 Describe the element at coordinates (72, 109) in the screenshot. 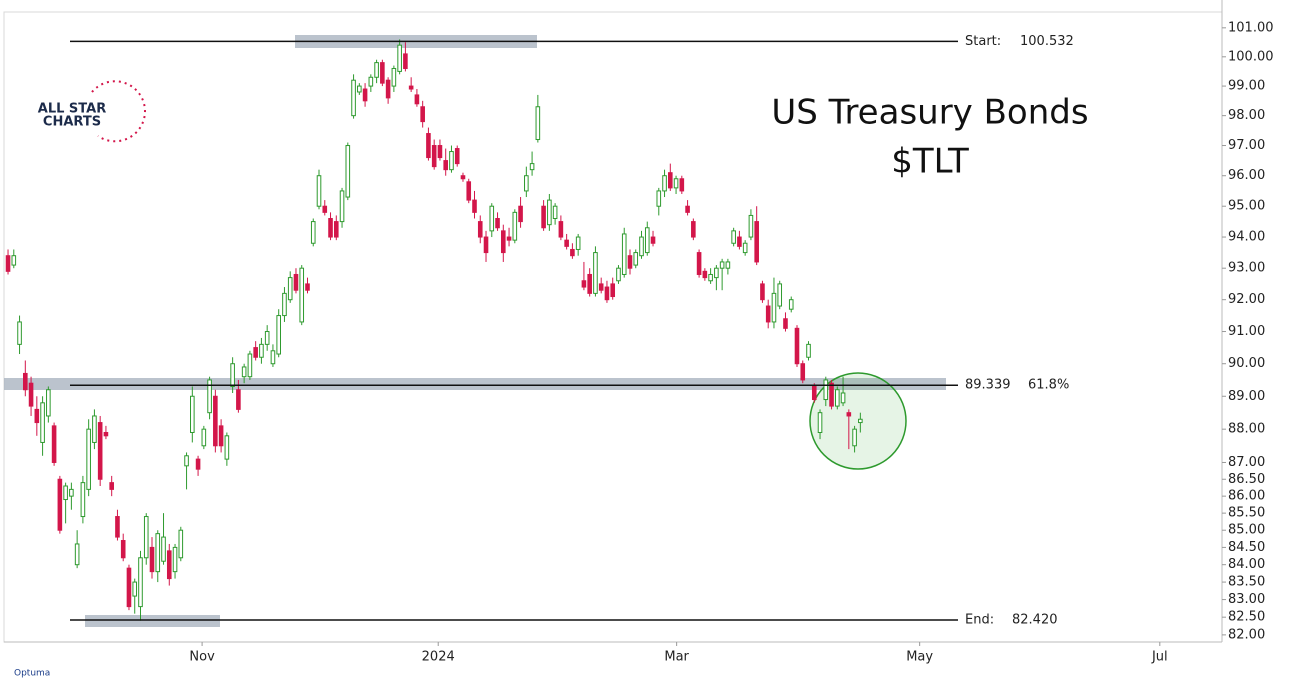

I see `logo-text: ALL STAR` at that location.